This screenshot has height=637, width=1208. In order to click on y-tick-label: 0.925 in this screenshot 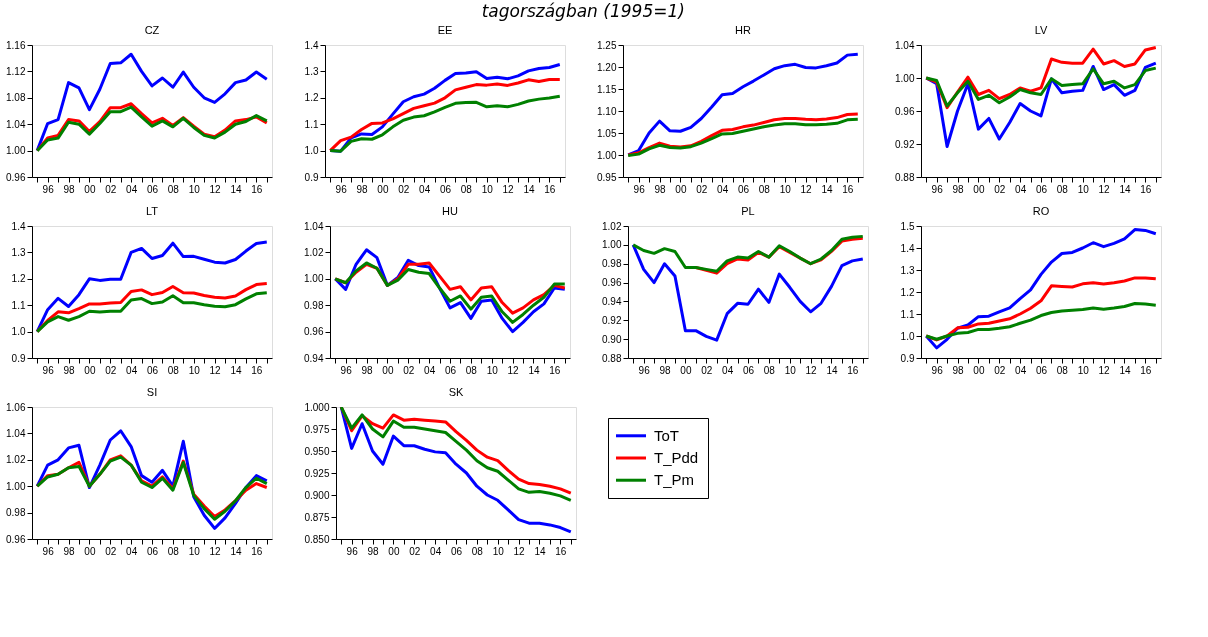, I will do `click(317, 473)`.